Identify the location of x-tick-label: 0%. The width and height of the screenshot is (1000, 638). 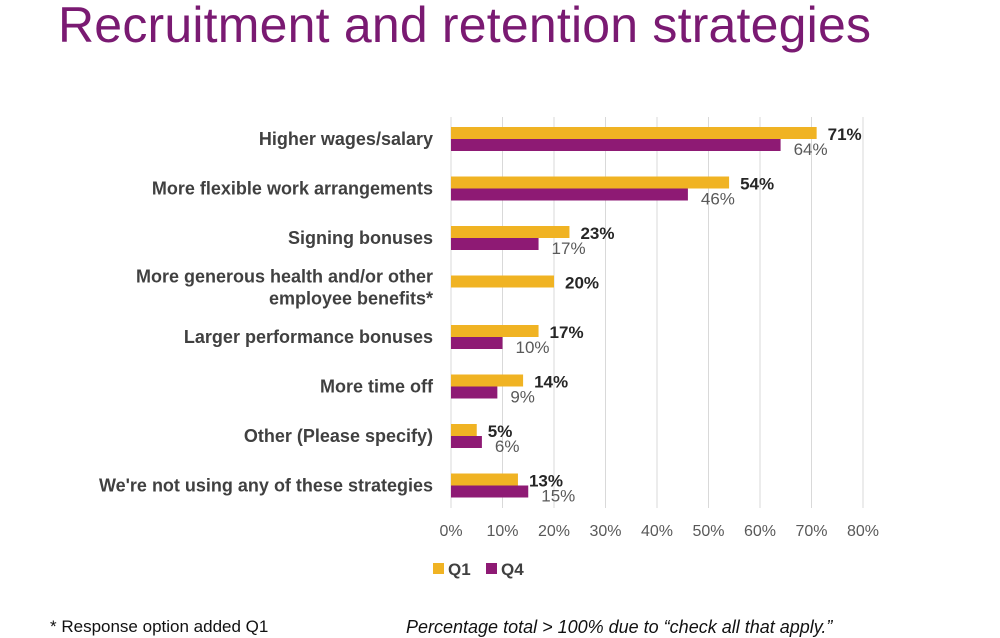
(450, 531).